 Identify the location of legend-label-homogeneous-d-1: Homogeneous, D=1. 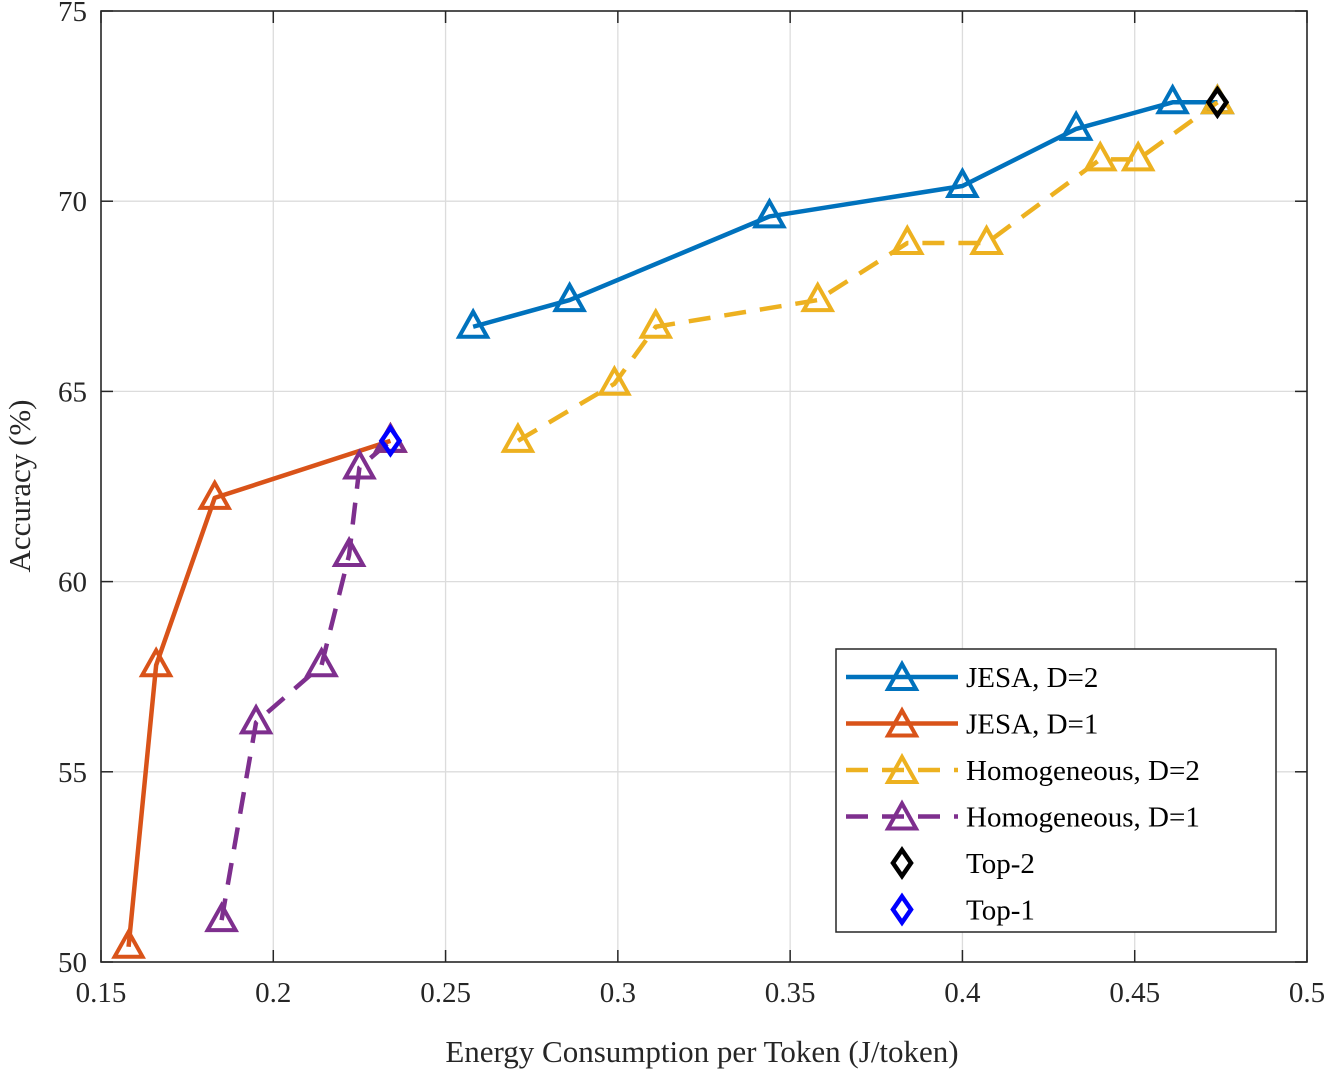
(1083, 818).